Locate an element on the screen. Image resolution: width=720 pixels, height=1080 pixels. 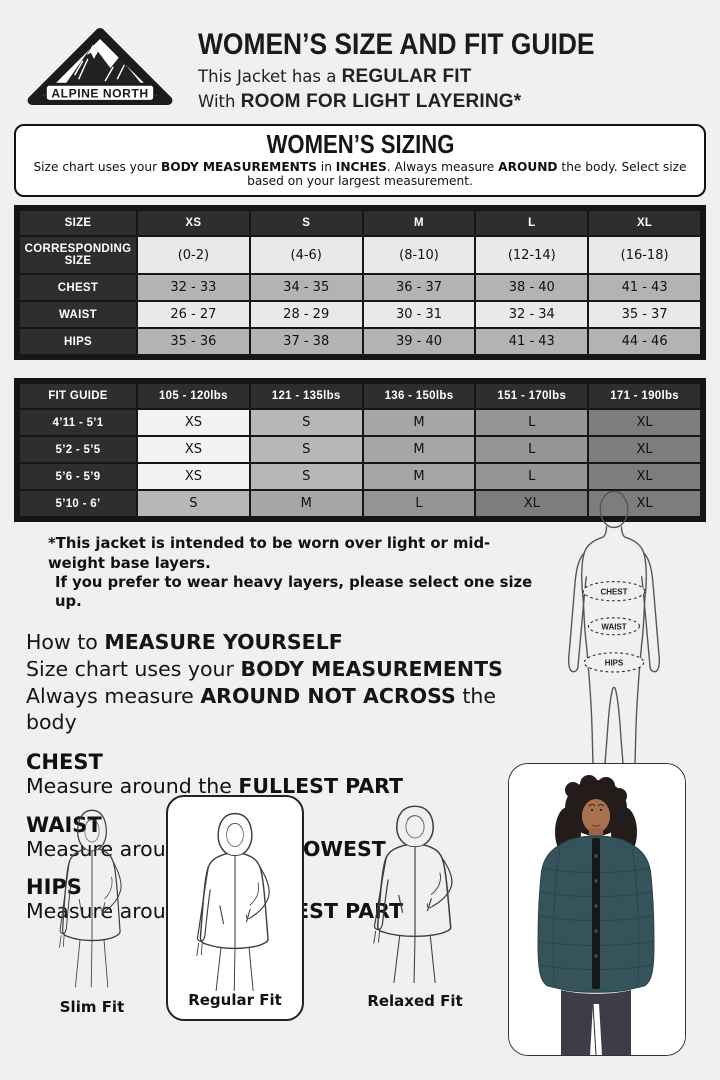
relaxed-fit-illustration is located at coordinates (413, 894).